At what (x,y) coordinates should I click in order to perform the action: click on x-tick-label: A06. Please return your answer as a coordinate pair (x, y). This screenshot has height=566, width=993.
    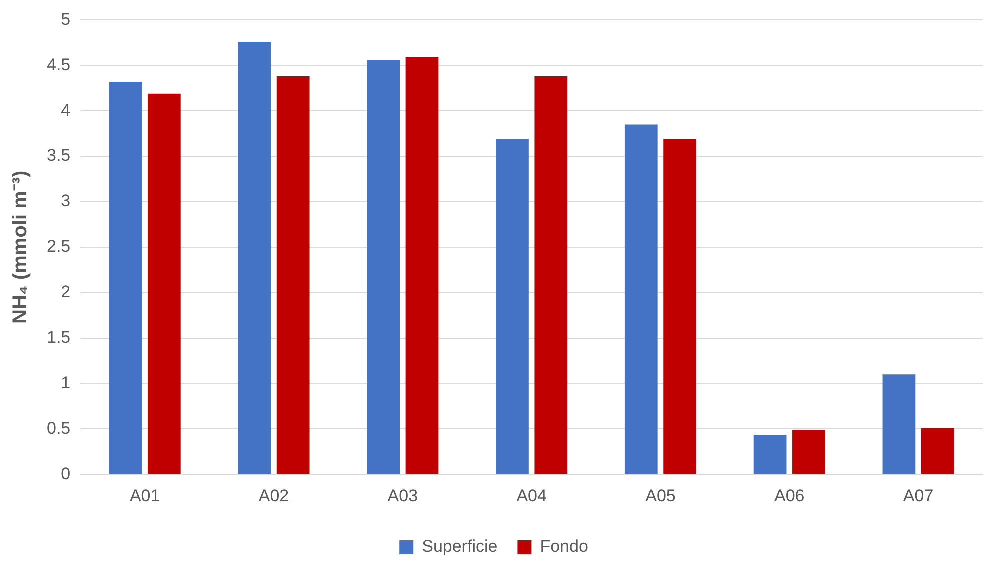
    Looking at the image, I should click on (789, 496).